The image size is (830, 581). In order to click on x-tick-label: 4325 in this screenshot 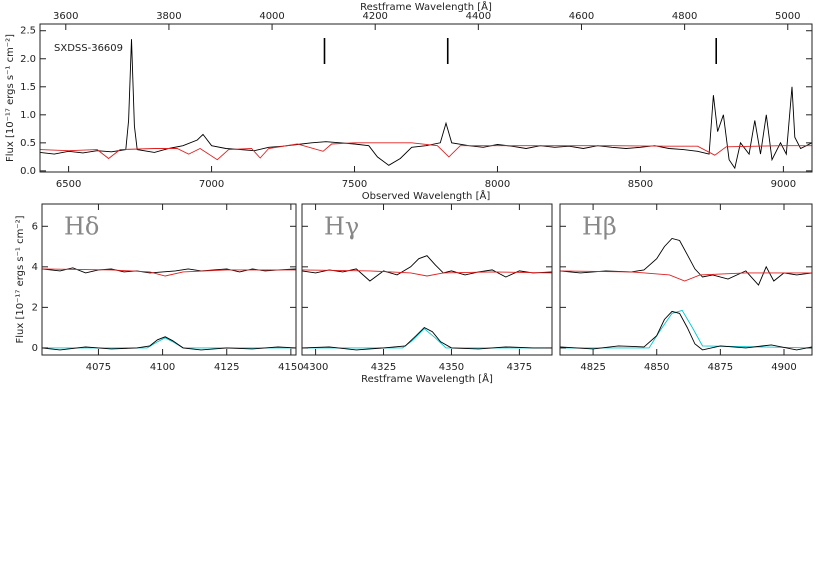, I will do `click(383, 367)`.